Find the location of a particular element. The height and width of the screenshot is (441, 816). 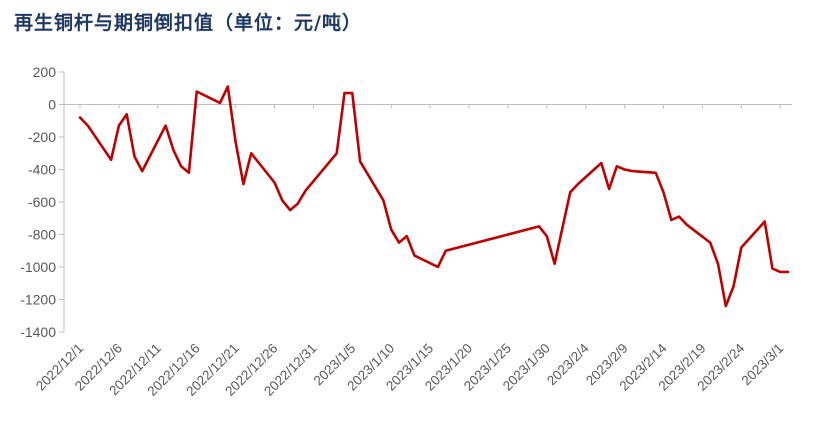

x-tick-label: 2023/3/1 is located at coordinates (763, 365).